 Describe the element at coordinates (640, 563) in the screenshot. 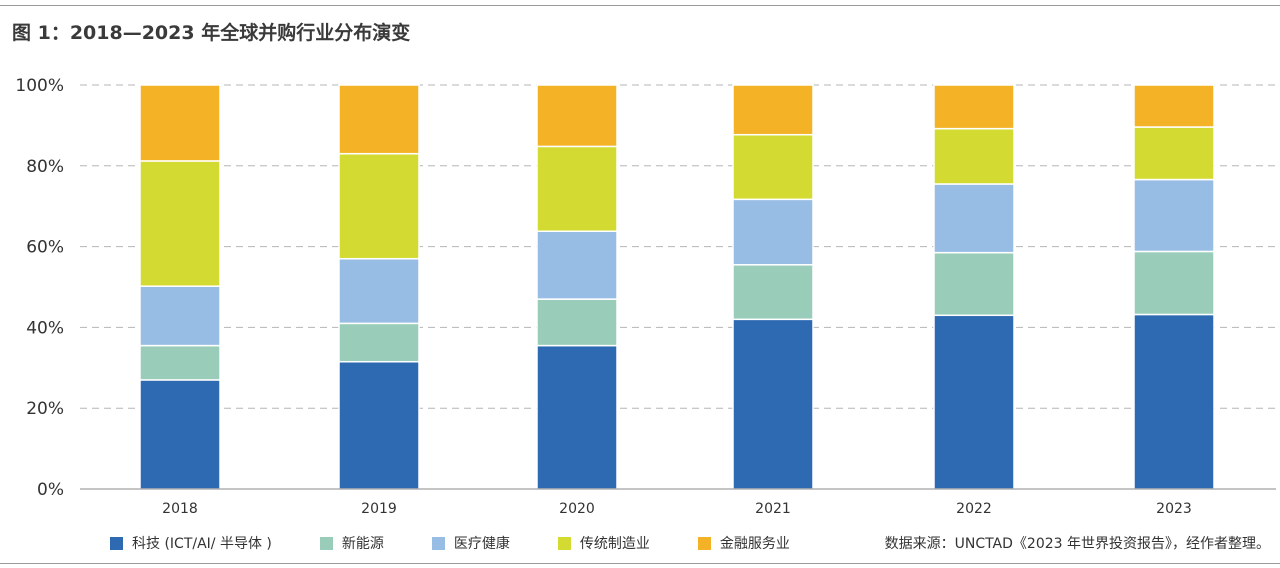

I see `bottom-rule` at that location.